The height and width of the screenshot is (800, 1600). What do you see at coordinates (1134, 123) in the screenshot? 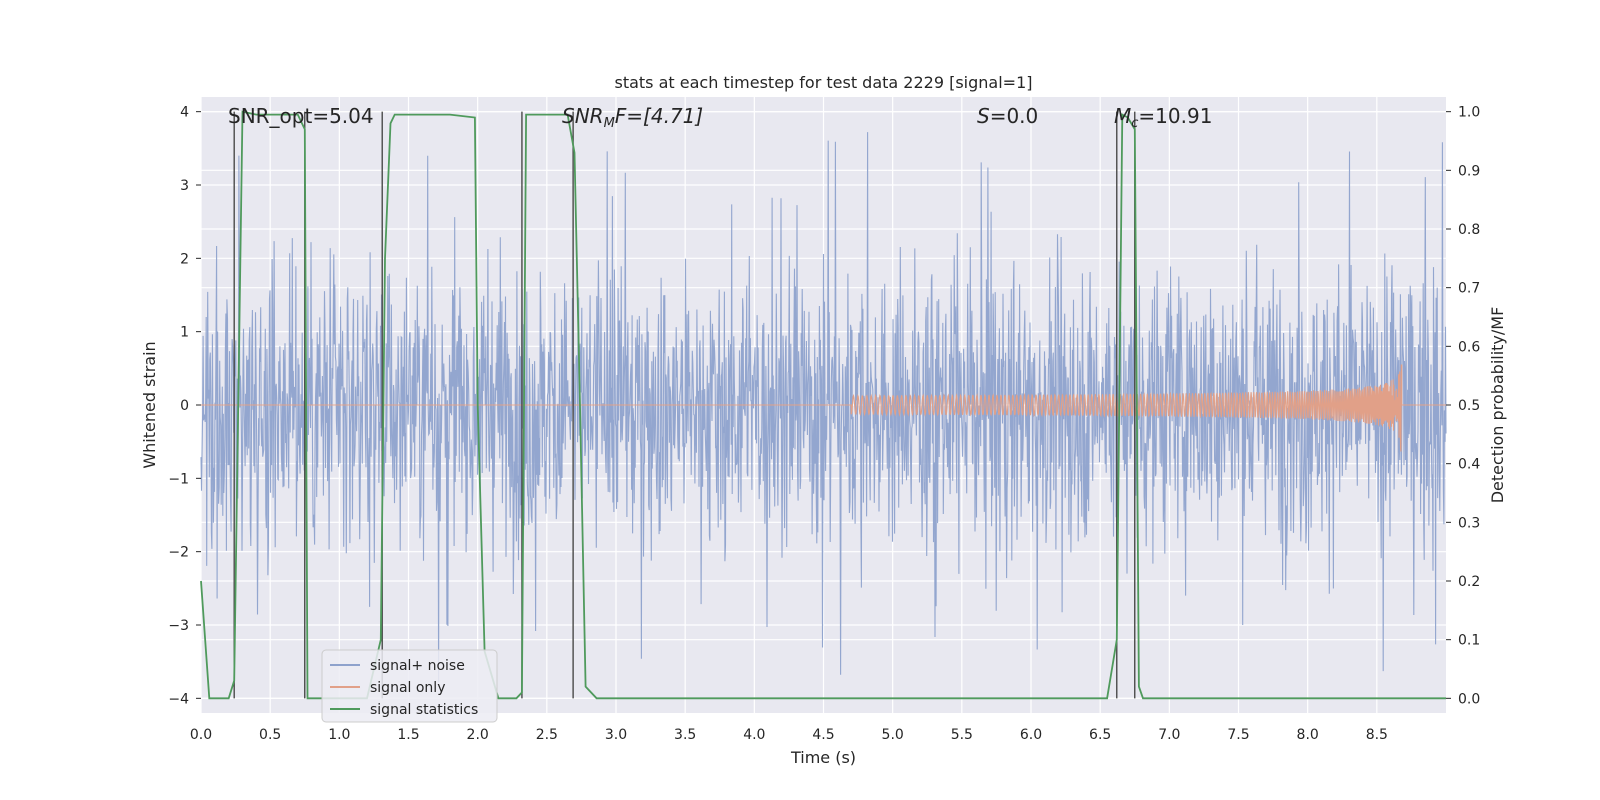
I see `mc-subscript: c` at bounding box center [1134, 123].